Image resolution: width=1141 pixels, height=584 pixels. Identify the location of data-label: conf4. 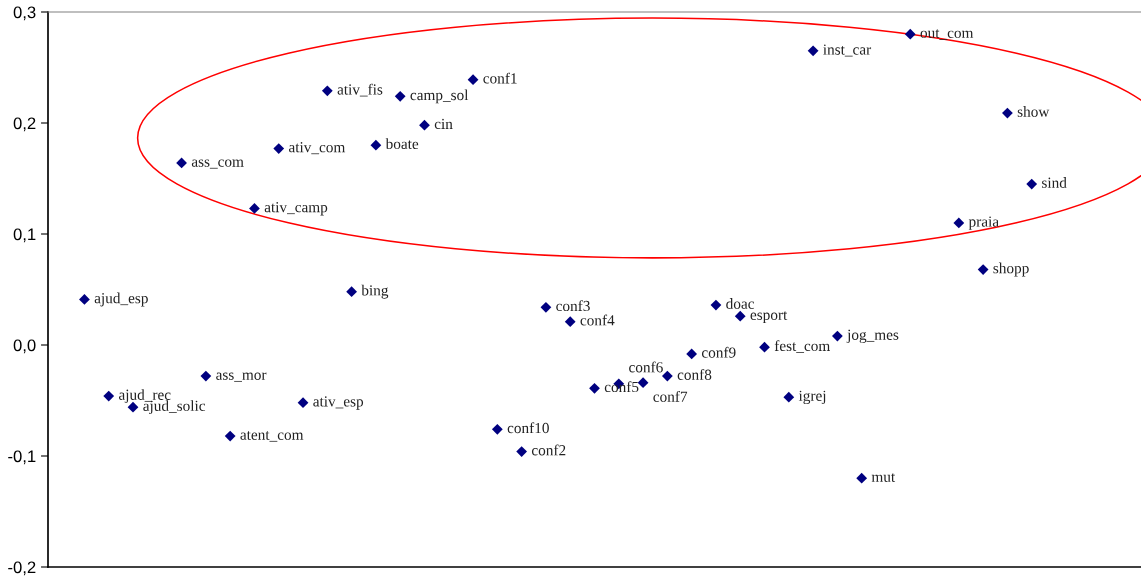
(597, 320).